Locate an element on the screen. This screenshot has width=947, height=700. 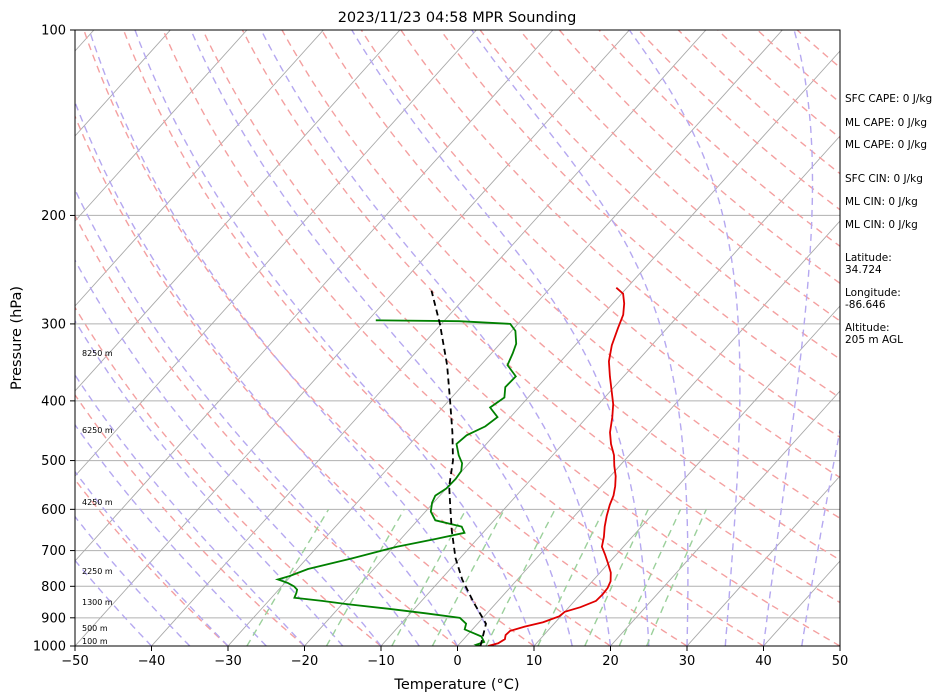
x-tick-label: −40 is located at coordinates (151, 661).